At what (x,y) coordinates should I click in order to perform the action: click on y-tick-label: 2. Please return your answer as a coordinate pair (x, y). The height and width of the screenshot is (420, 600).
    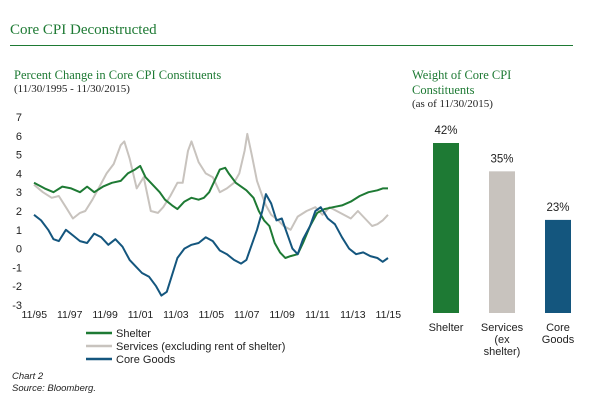
    Looking at the image, I should click on (19, 212).